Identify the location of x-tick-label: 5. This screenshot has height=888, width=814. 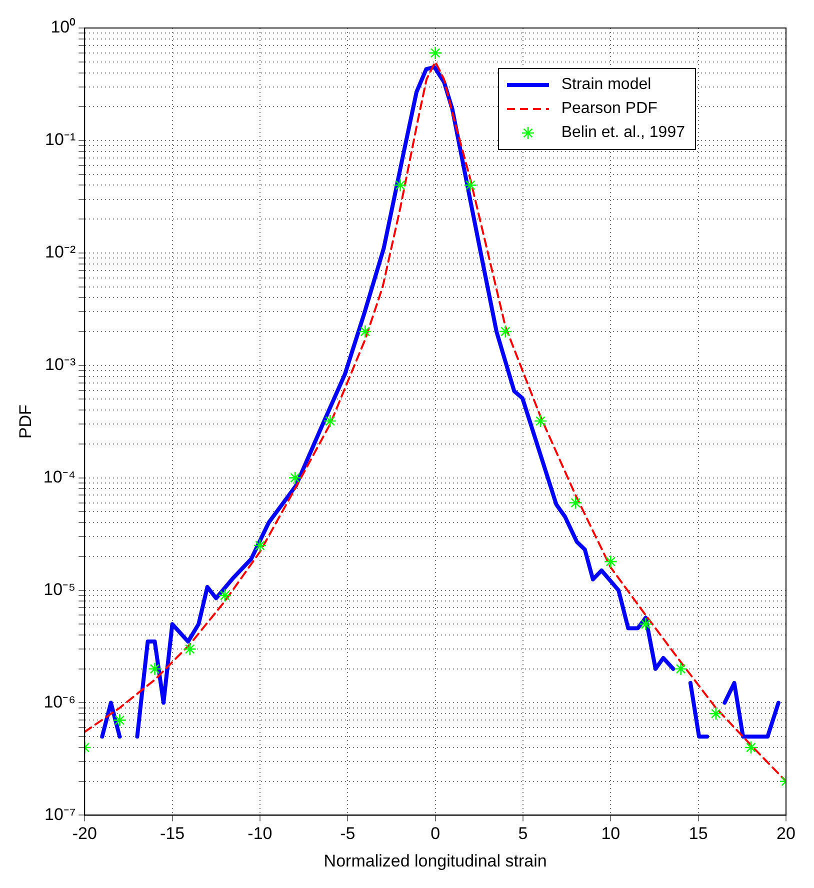
(523, 834).